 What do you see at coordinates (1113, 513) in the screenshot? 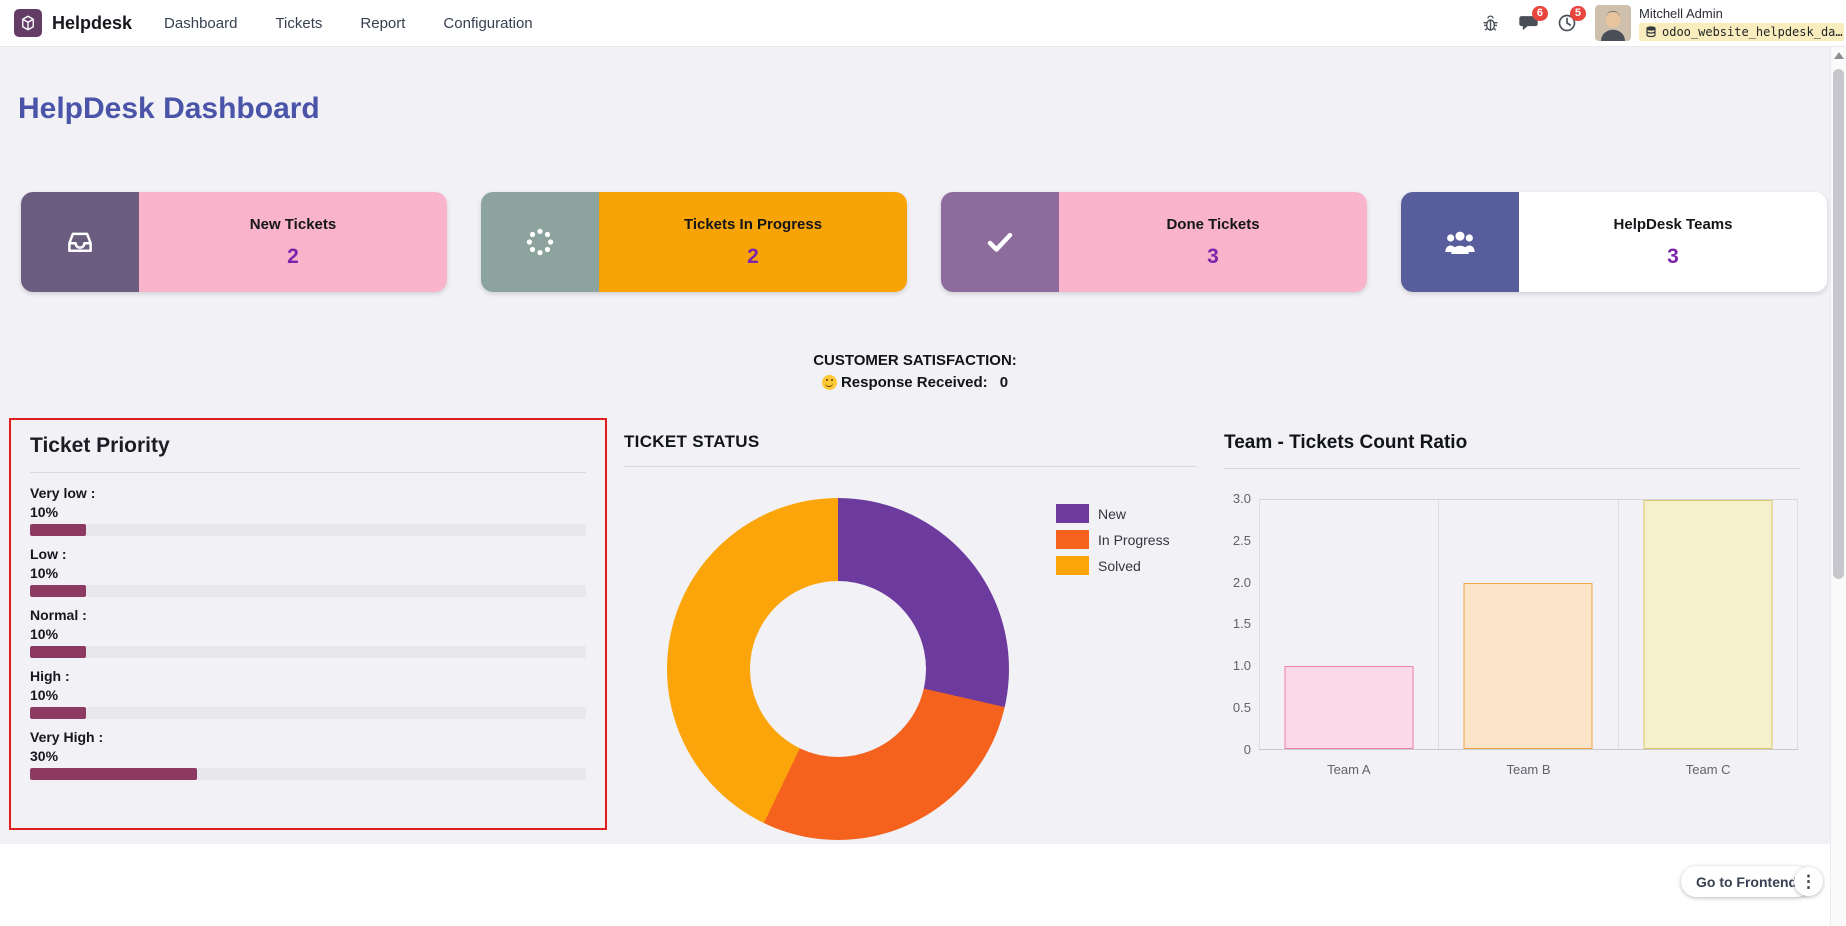
I see `legend-item-new: New` at bounding box center [1113, 513].